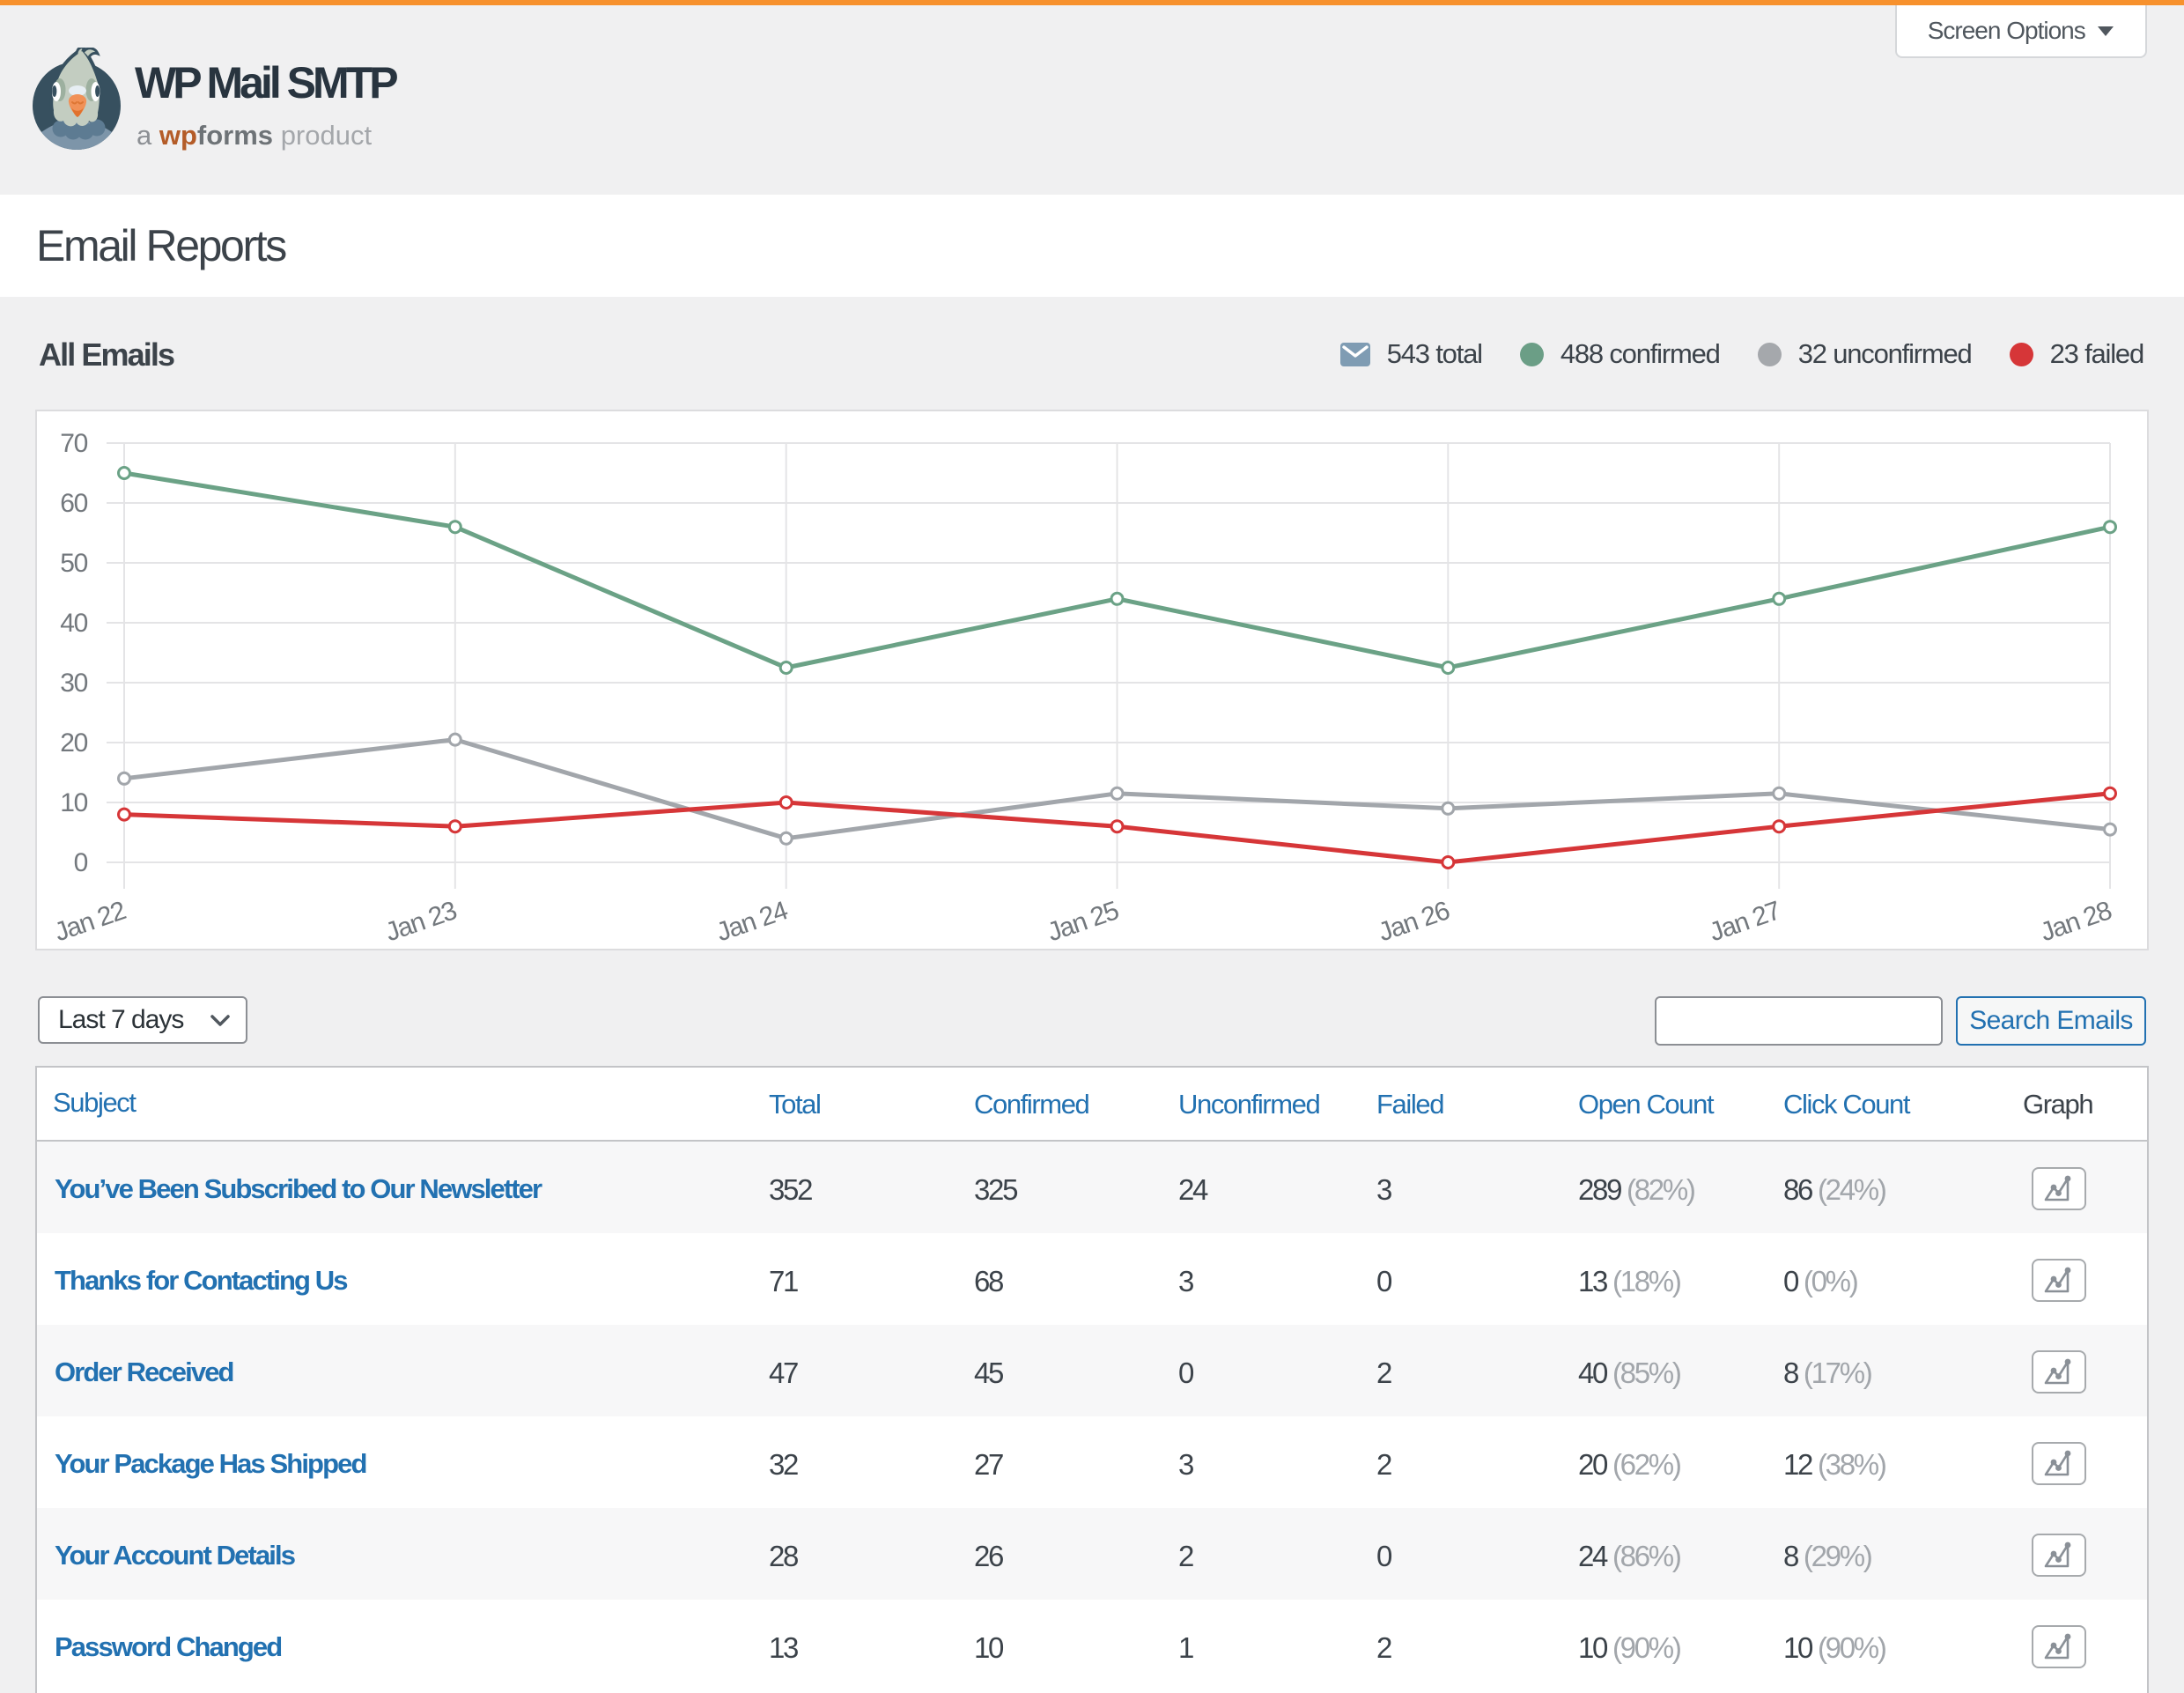 Image resolution: width=2184 pixels, height=1693 pixels. I want to click on svg-text: 70, so click(73, 443).